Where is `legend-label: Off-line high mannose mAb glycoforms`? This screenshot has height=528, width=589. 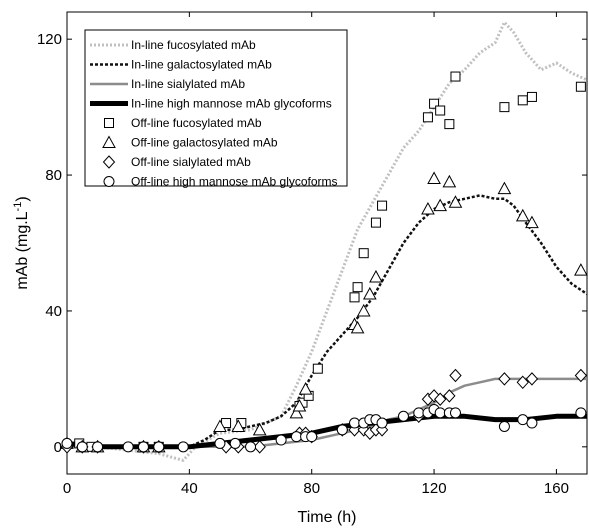 legend-label: Off-line high mannose mAb glycoforms is located at coordinates (234, 182).